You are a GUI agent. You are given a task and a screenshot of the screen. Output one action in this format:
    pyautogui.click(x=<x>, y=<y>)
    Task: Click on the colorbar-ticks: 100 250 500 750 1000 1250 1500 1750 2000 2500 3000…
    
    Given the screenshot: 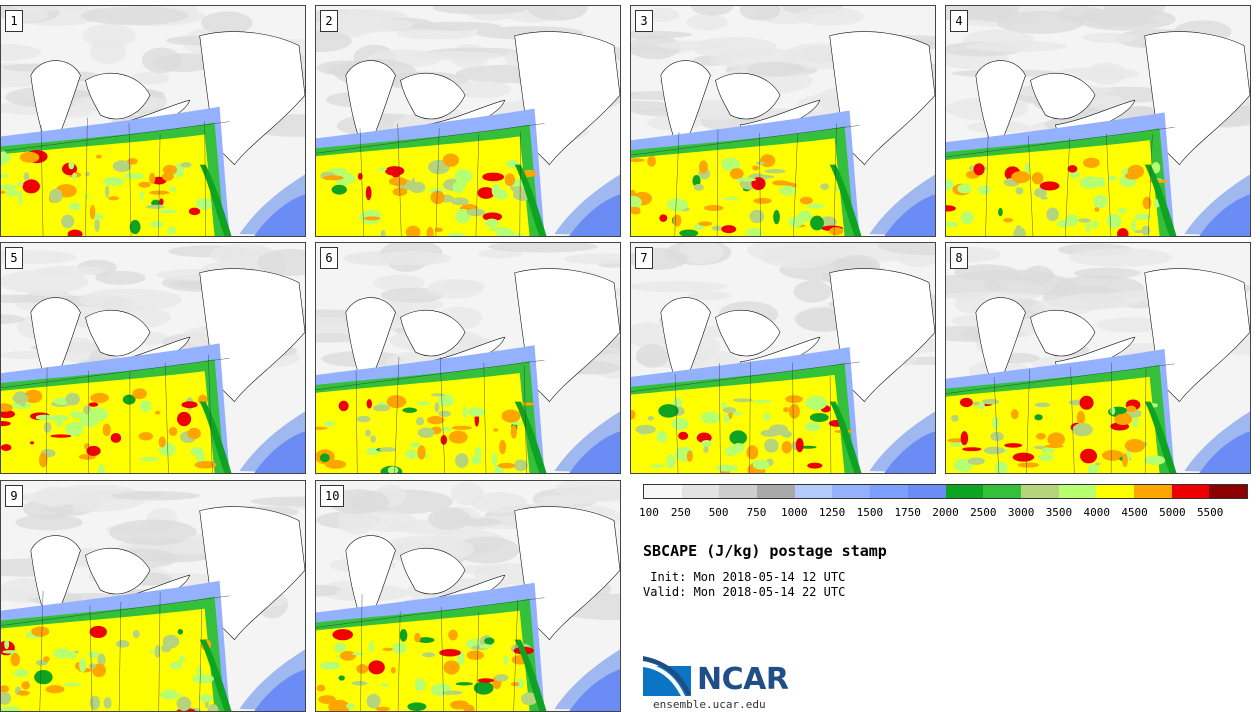 What is the action you would take?
    pyautogui.click(x=943, y=513)
    